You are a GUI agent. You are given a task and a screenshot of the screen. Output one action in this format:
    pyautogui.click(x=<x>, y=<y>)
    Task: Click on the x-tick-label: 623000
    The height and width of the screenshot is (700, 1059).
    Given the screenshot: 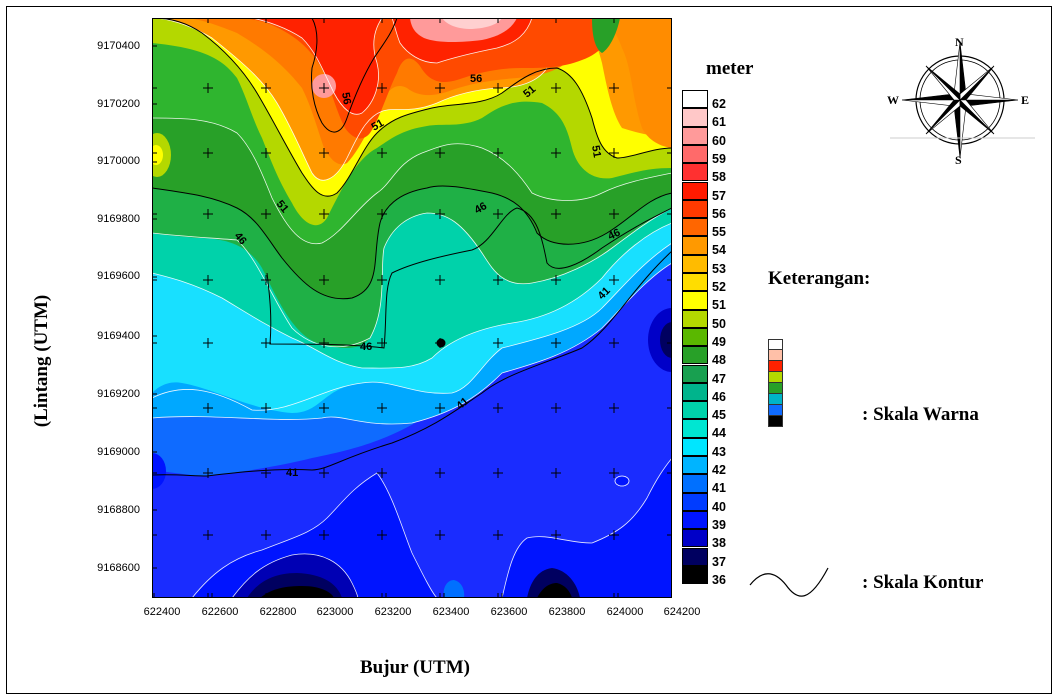 What is the action you would take?
    pyautogui.click(x=335, y=612)
    